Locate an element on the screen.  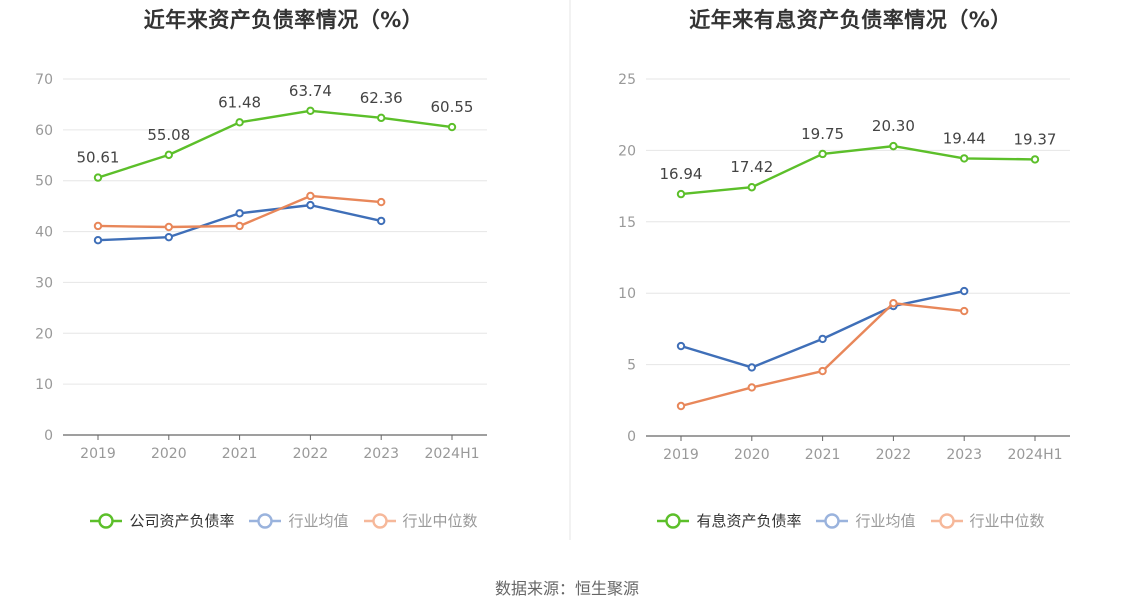
data-label: 17.42 is located at coordinates (751, 167).